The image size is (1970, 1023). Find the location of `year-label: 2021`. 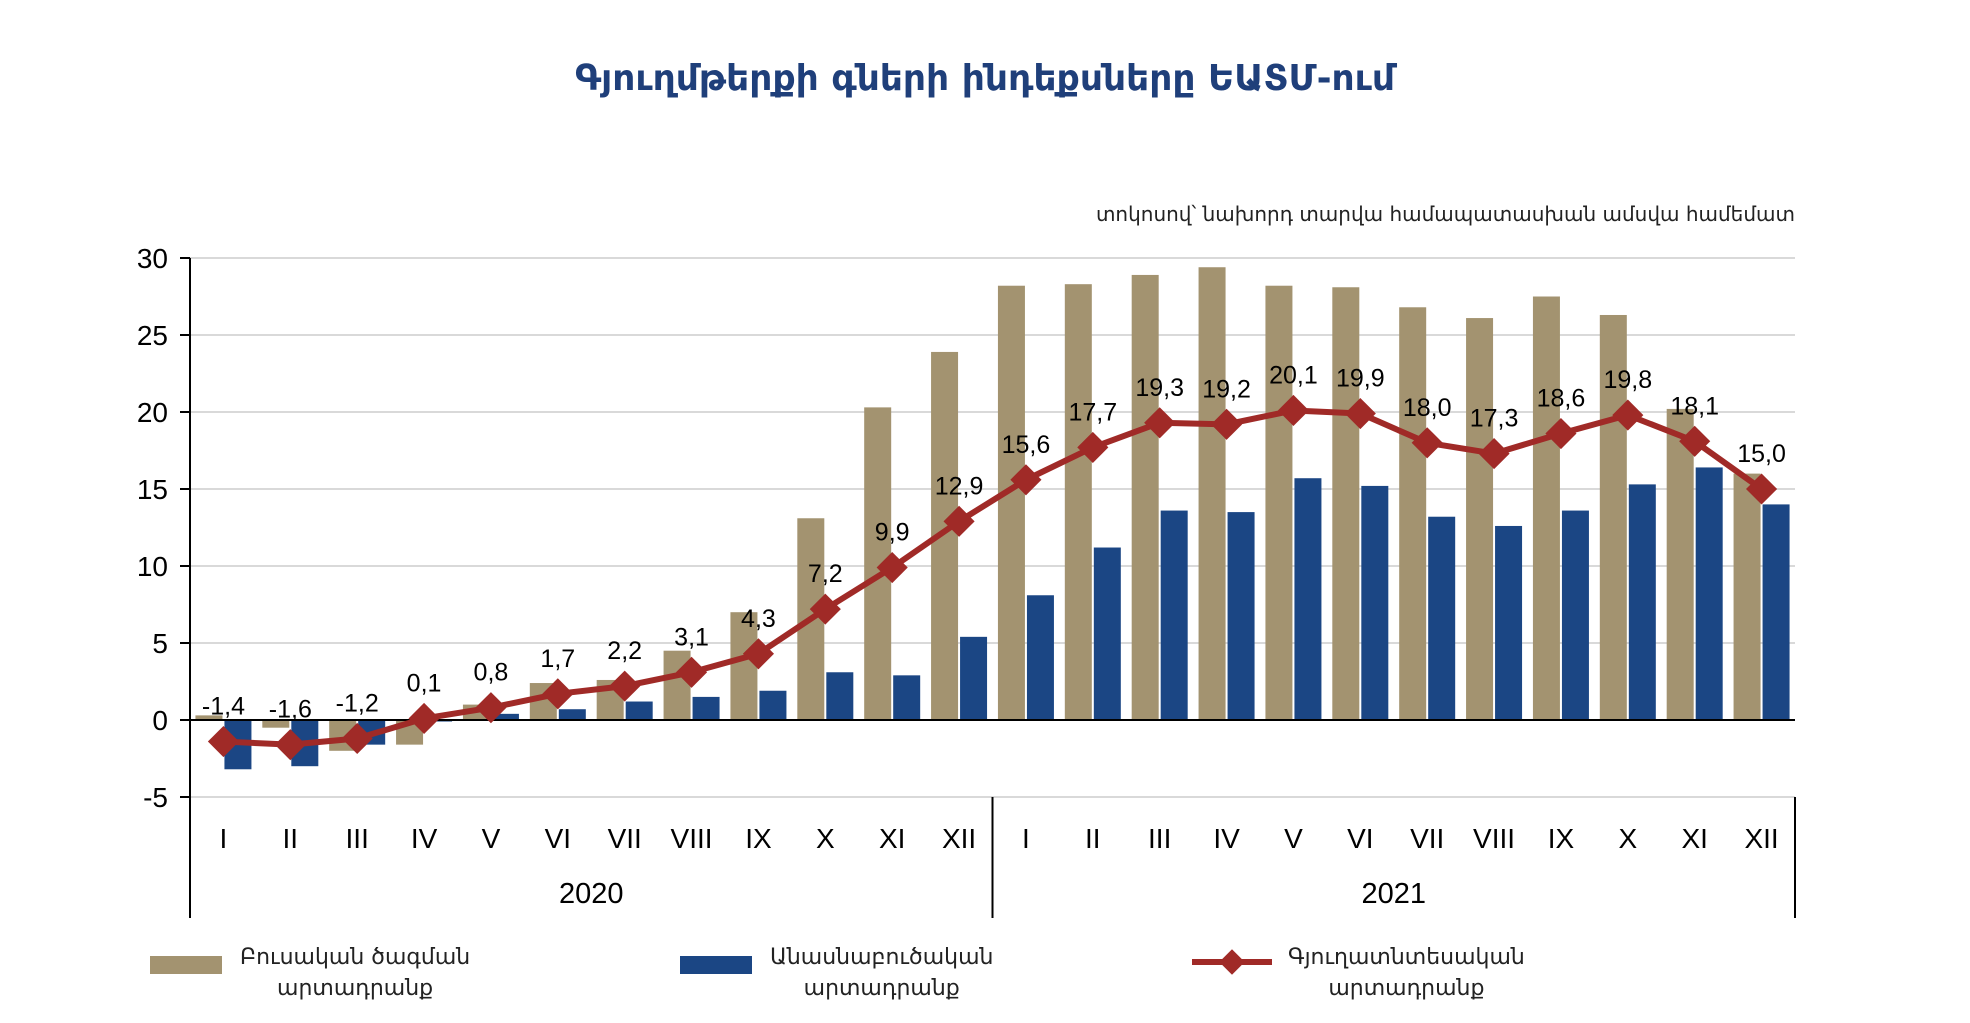

year-label: 2021 is located at coordinates (1393, 894).